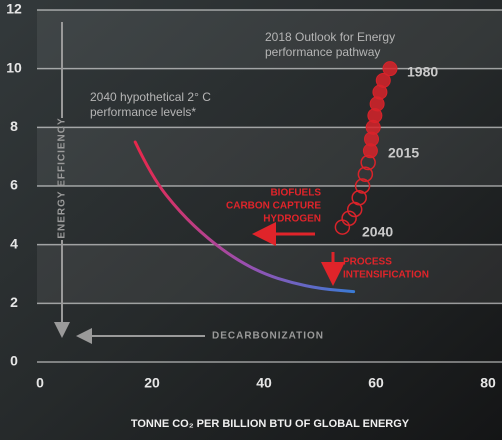  Describe the element at coordinates (264, 383) in the screenshot. I see `x-tick-label: 40` at that location.